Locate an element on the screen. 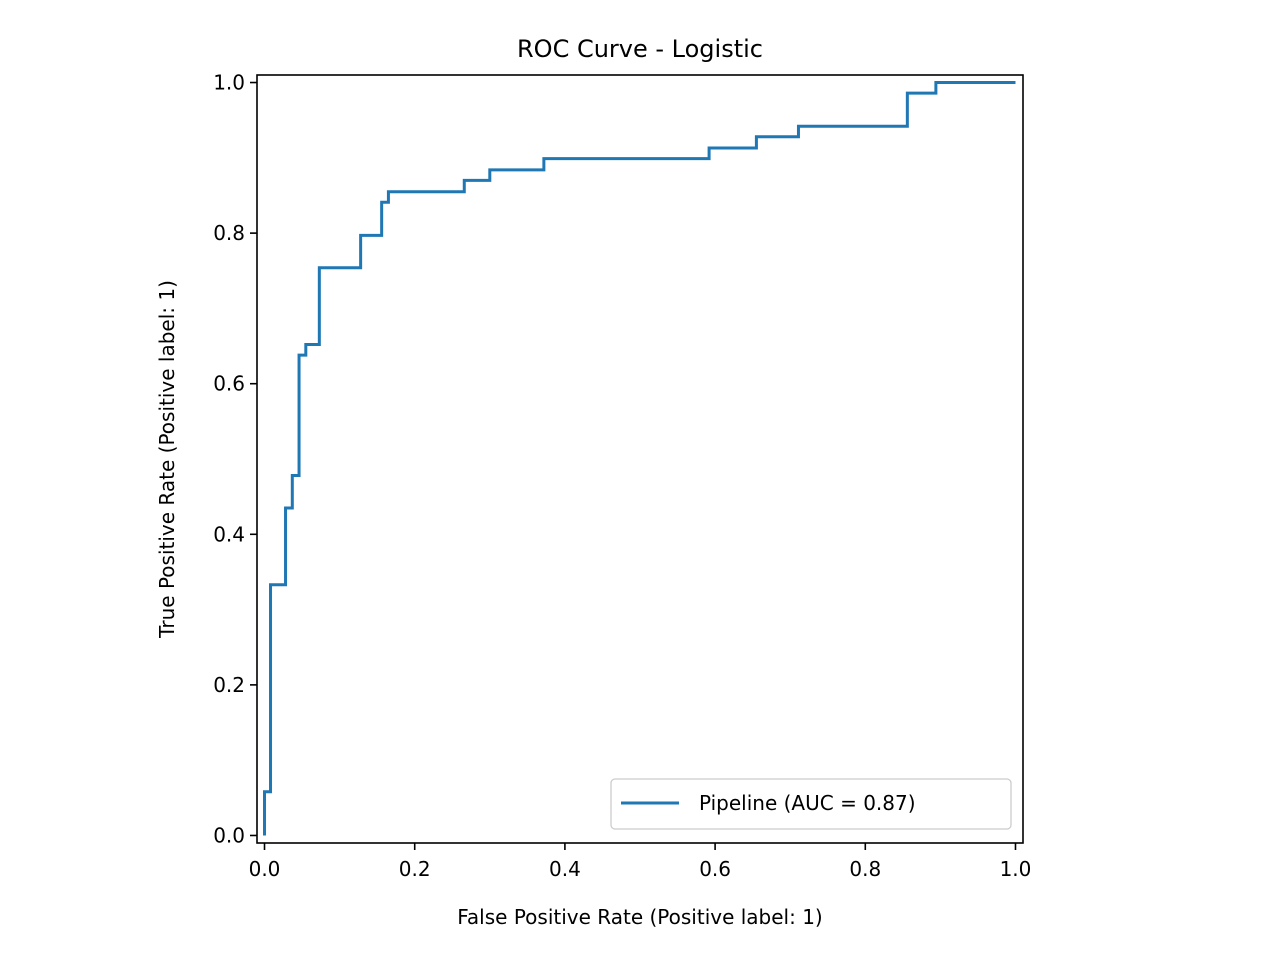  y-axis-label: True Positive Rate (Positive label: 1) is located at coordinates (167, 459).